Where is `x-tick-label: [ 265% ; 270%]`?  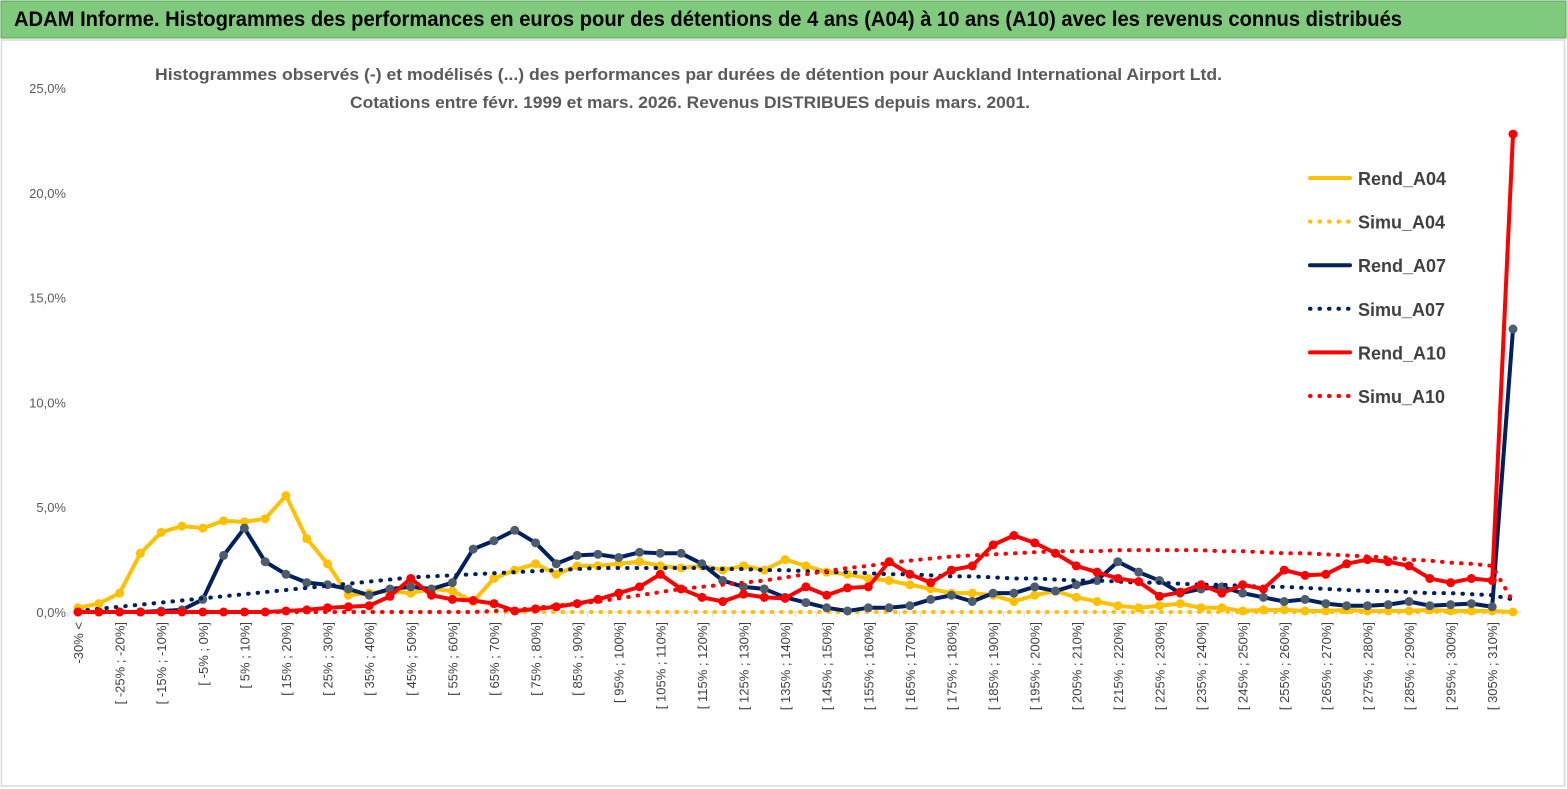 x-tick-label: [ 265% ; 270%] is located at coordinates (1326, 666).